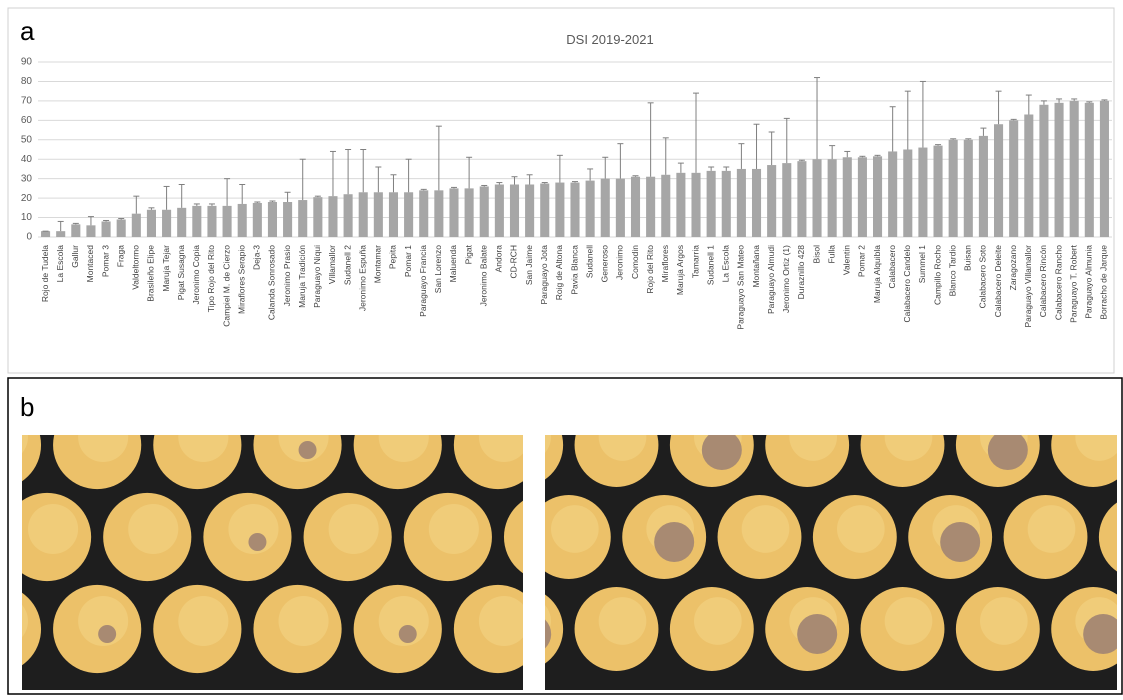 This screenshot has height=700, width=1123. Describe the element at coordinates (393, 257) in the screenshot. I see `x-tick-label: Pepita` at that location.